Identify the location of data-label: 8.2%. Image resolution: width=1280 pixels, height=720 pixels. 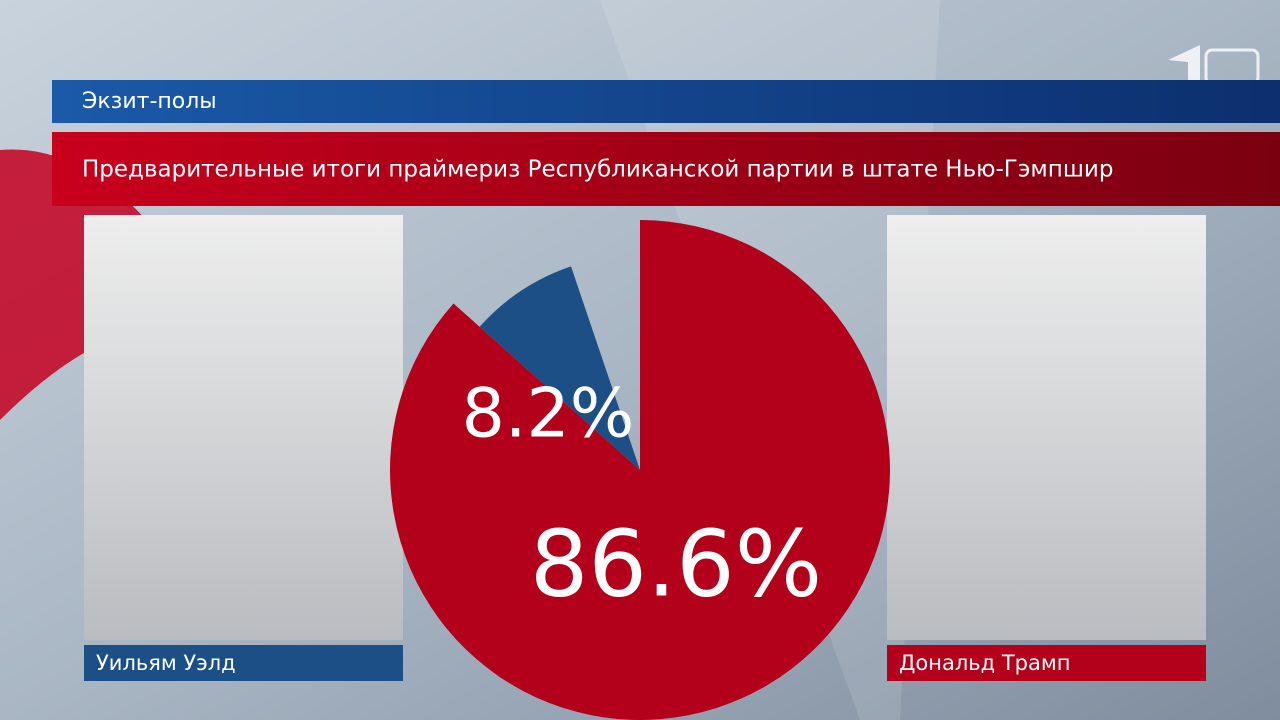
(548, 414).